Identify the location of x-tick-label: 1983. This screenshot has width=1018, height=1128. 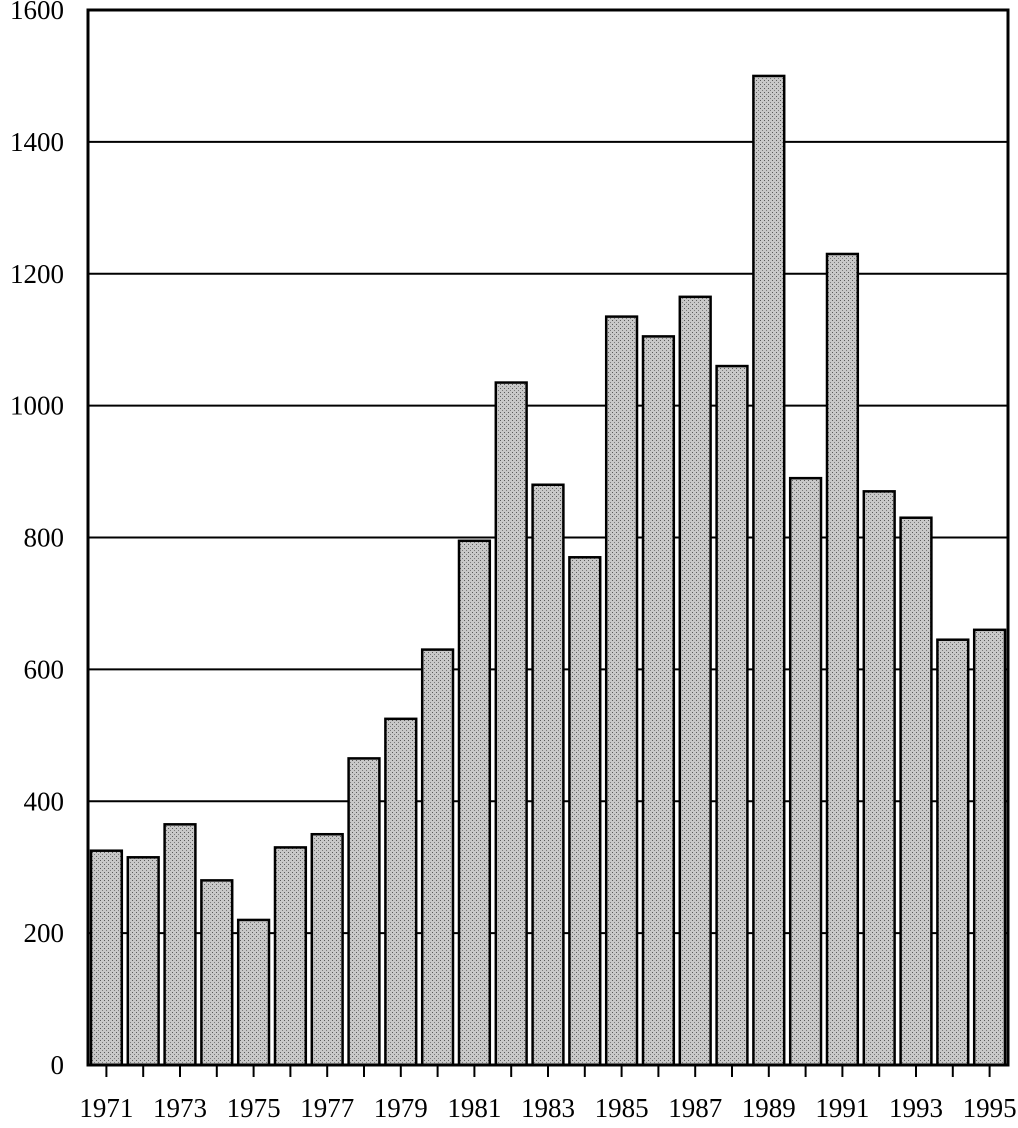
(548, 1108).